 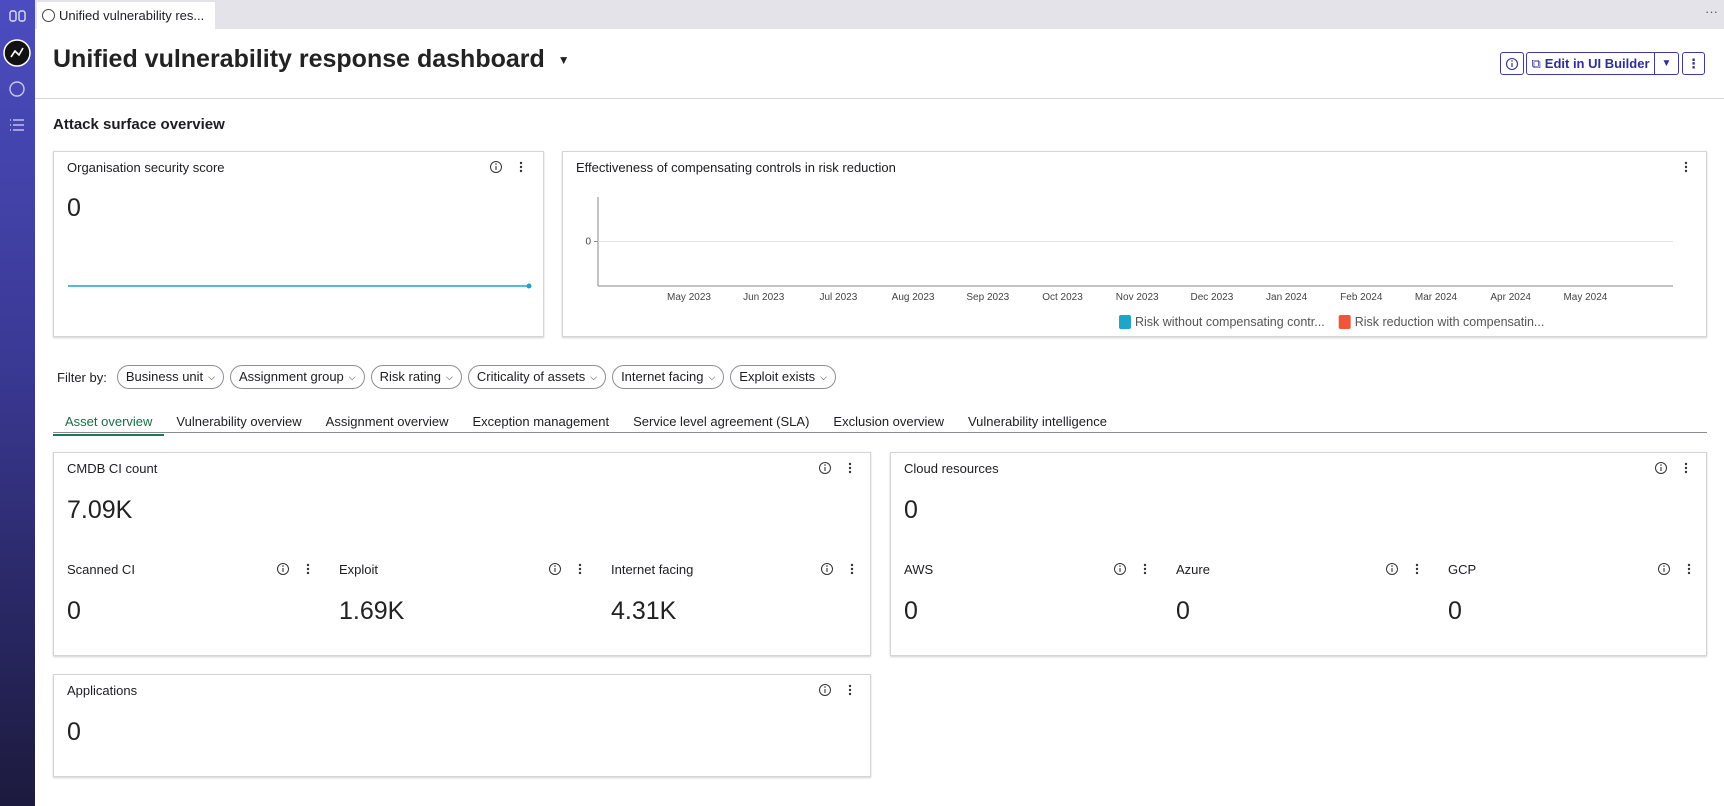 I want to click on metric-value: 1.69K, so click(x=372, y=611).